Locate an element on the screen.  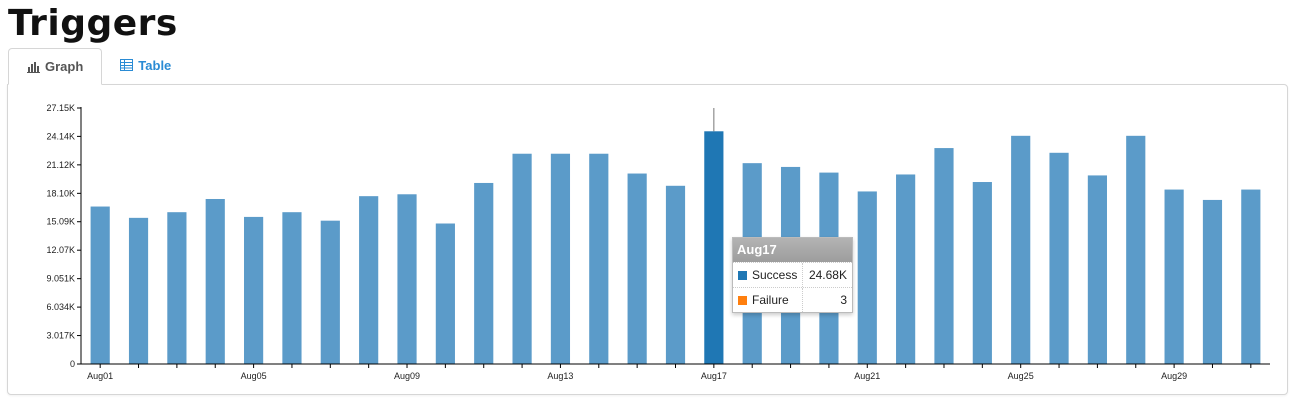
tab-table: Table is located at coordinates (145, 65).